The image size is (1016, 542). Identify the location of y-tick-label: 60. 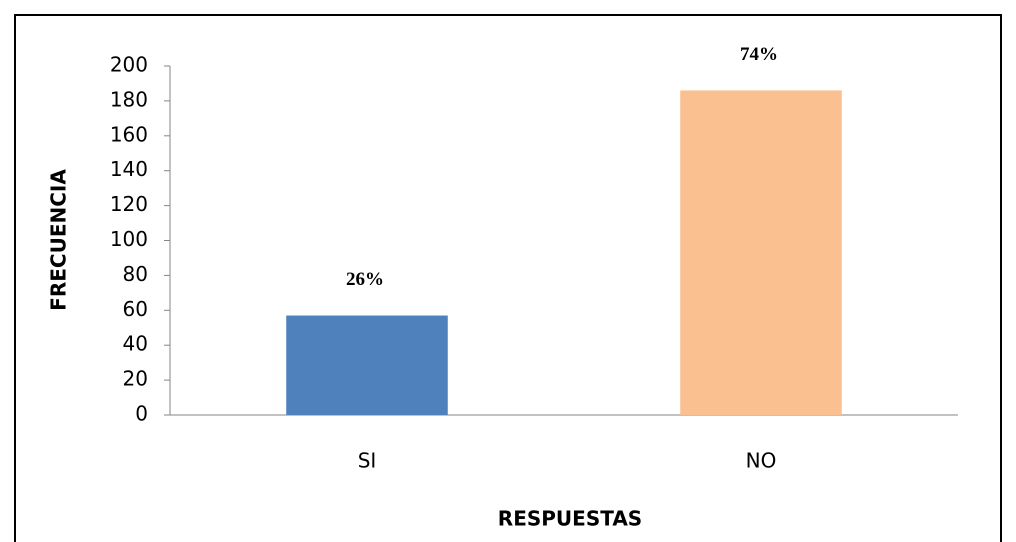
(135, 309).